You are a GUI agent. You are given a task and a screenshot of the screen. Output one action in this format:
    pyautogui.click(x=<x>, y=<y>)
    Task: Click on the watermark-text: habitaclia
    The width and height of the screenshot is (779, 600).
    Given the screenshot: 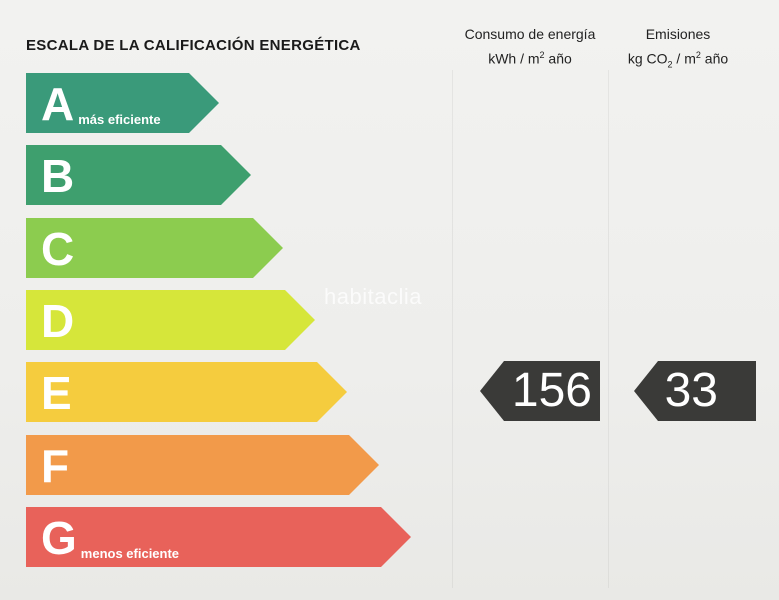 What is the action you would take?
    pyautogui.click(x=373, y=296)
    